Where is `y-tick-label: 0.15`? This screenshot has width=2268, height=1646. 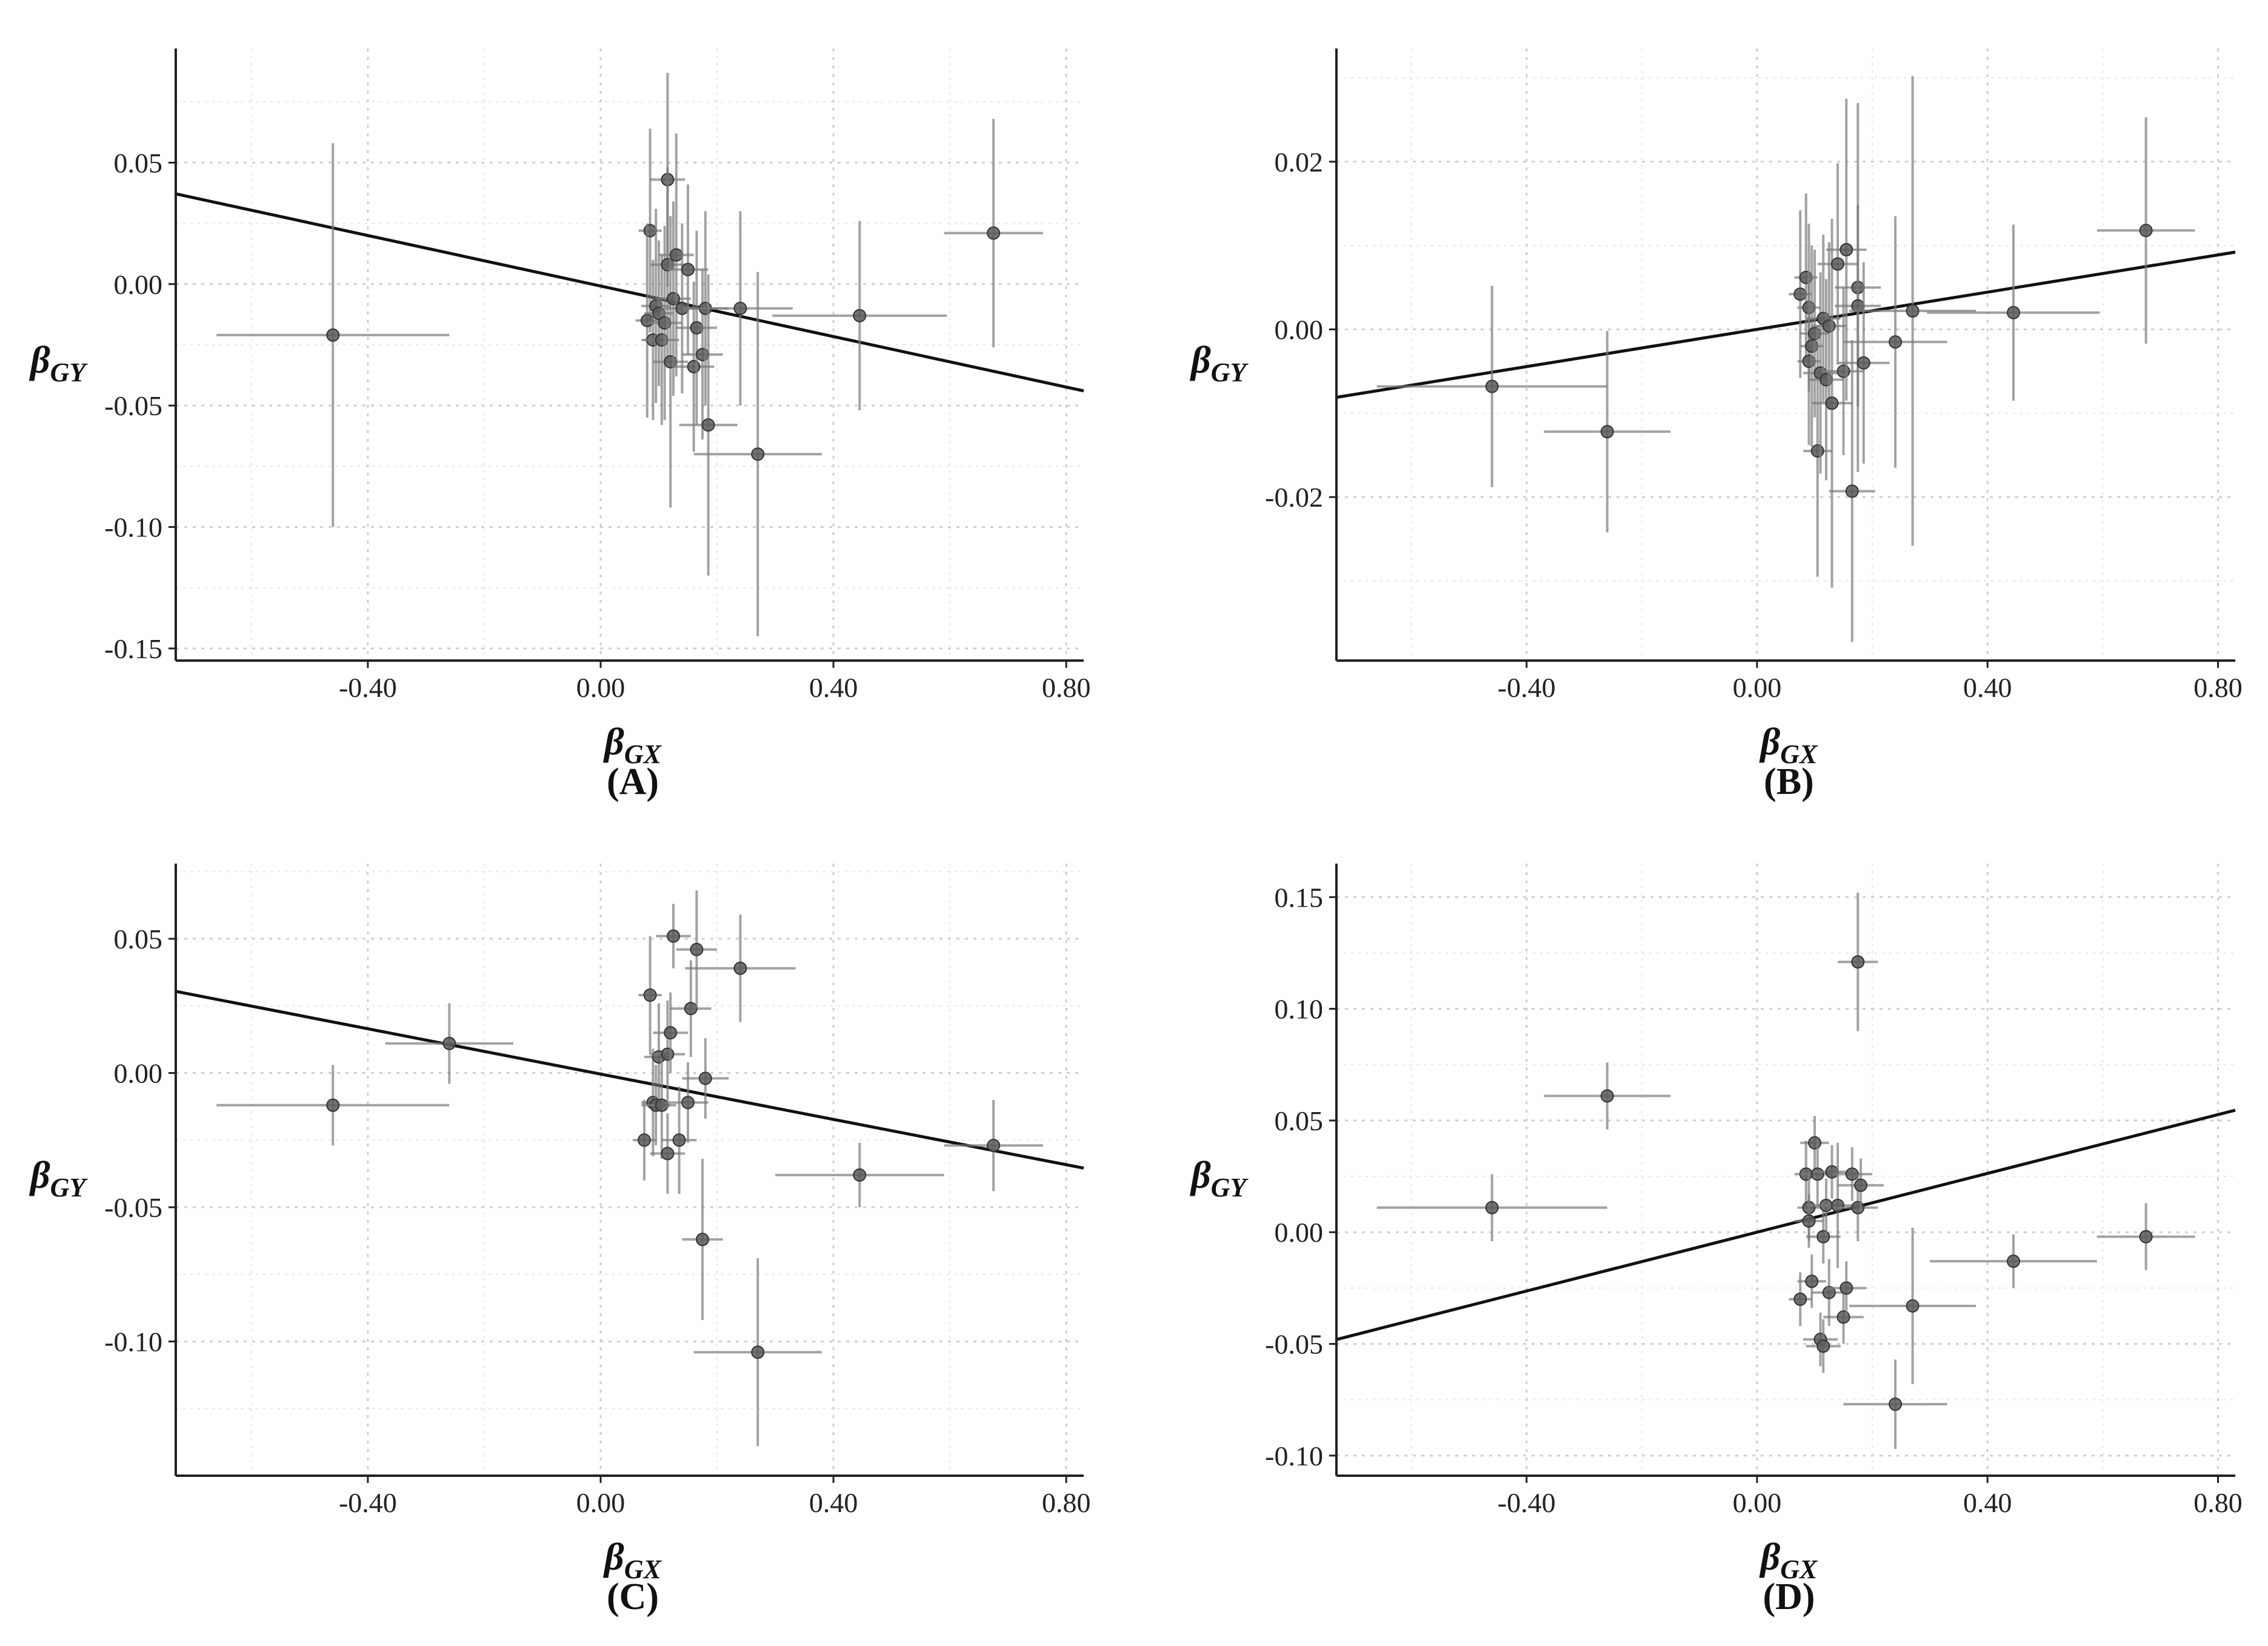 y-tick-label: 0.15 is located at coordinates (1299, 897).